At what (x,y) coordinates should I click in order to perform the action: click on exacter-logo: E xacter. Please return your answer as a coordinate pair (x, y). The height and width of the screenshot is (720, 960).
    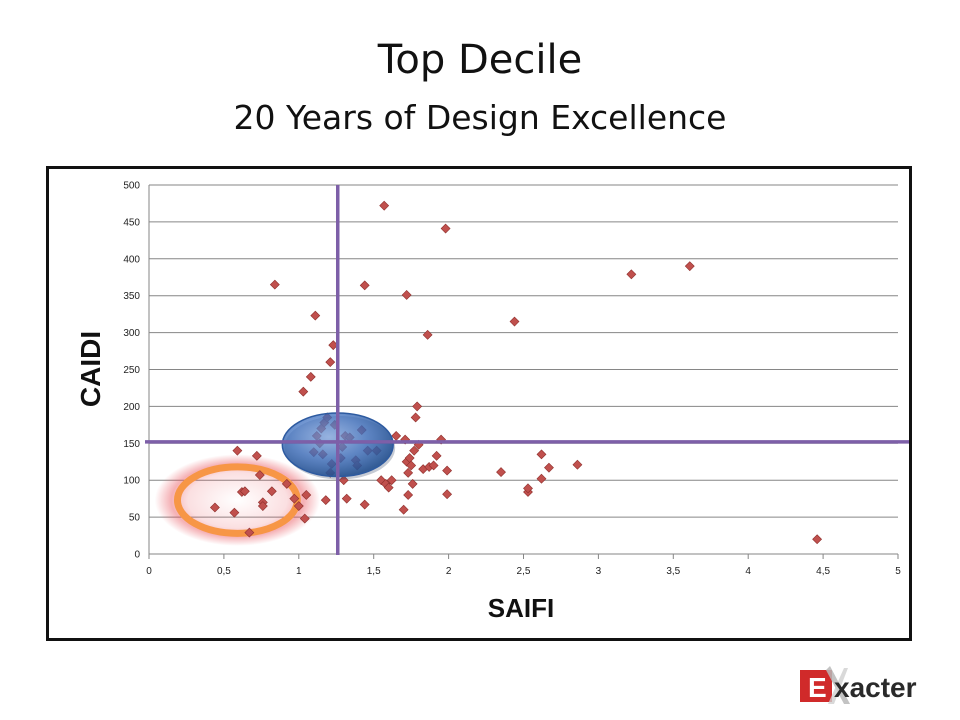
    Looking at the image, I should click on (866, 686).